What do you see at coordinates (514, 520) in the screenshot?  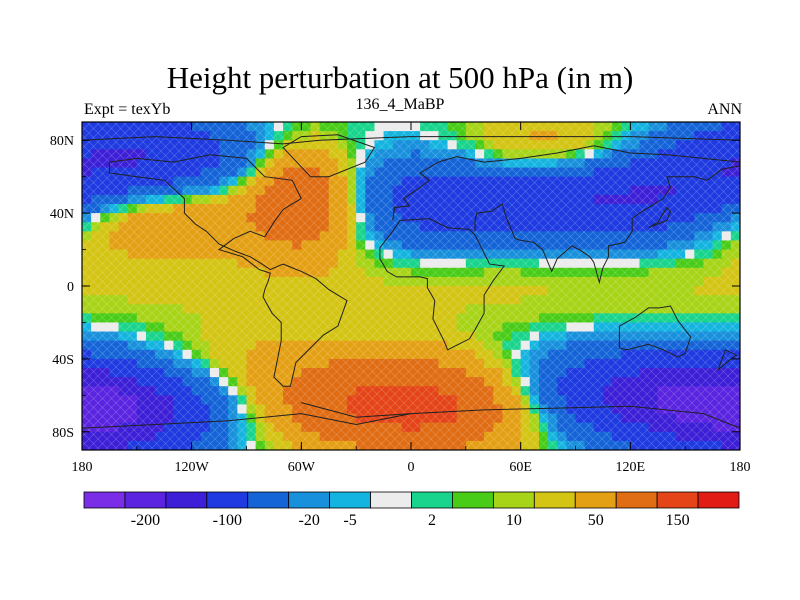 I see `colorbar-label: 10` at bounding box center [514, 520].